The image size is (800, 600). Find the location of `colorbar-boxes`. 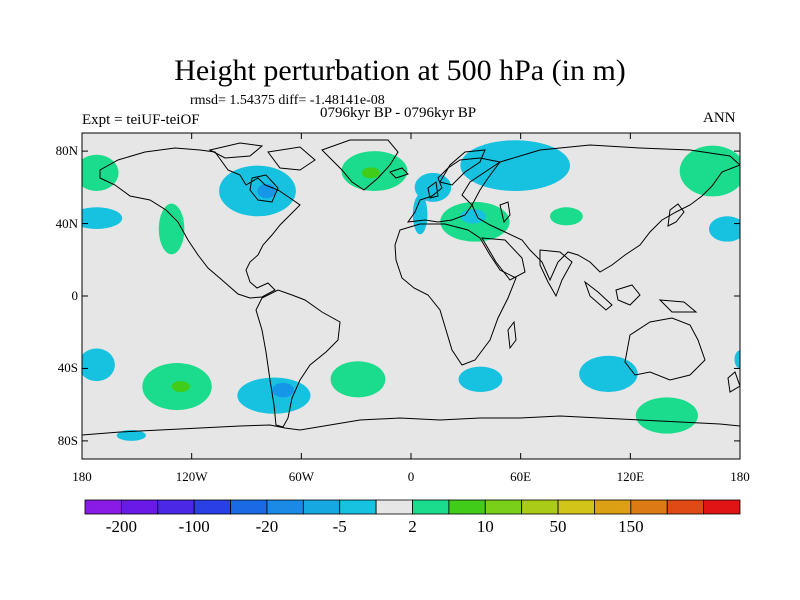

colorbar-boxes is located at coordinates (412, 507).